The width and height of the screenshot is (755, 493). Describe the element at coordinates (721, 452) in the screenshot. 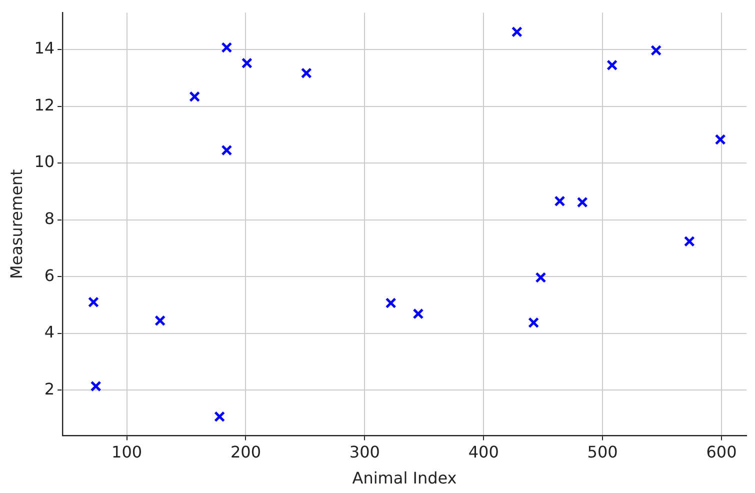

I see `x-tick-label: 600` at that location.